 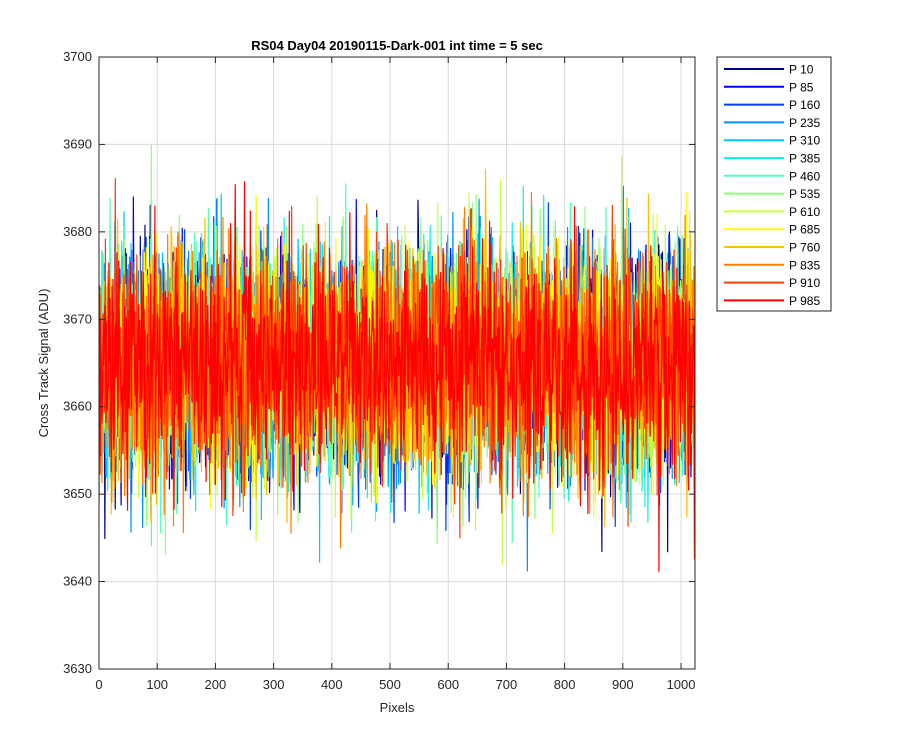 What do you see at coordinates (77, 668) in the screenshot?
I see `y-tick-label: 3630` at bounding box center [77, 668].